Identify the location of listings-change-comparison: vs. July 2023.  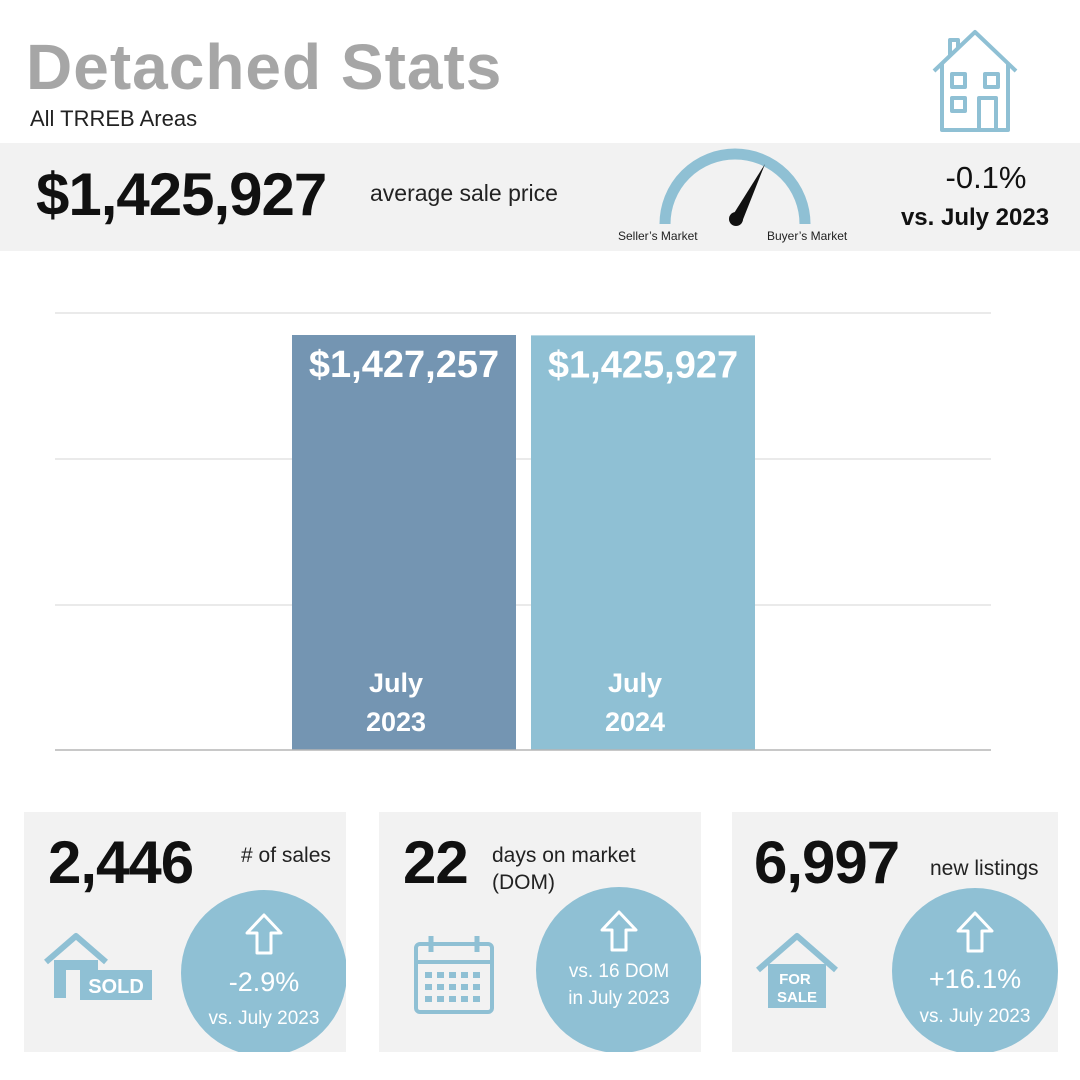
(975, 1016).